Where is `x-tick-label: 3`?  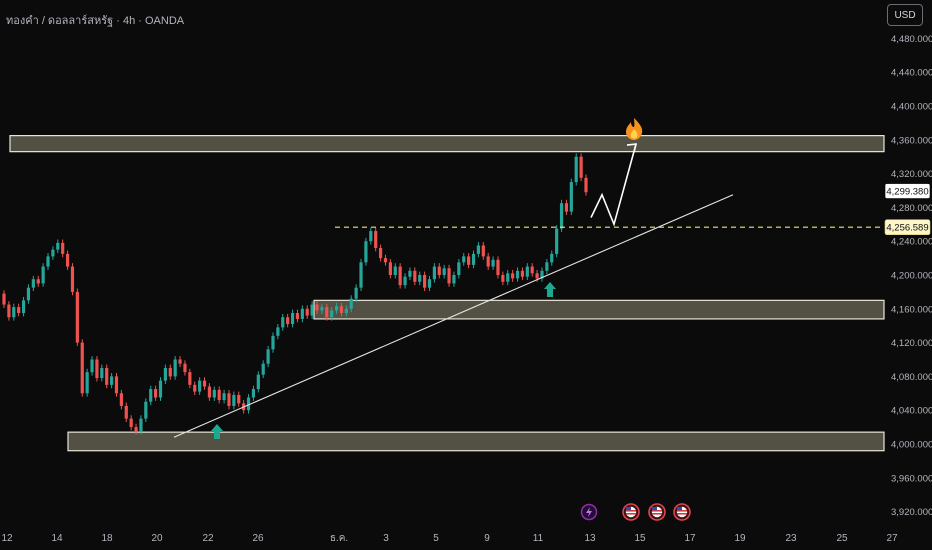 x-tick-label: 3 is located at coordinates (386, 538).